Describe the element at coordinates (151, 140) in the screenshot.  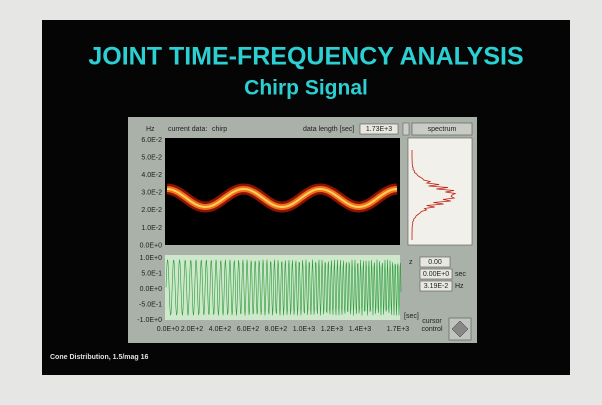
I see `freq-tick-label: 6.0E-2` at that location.